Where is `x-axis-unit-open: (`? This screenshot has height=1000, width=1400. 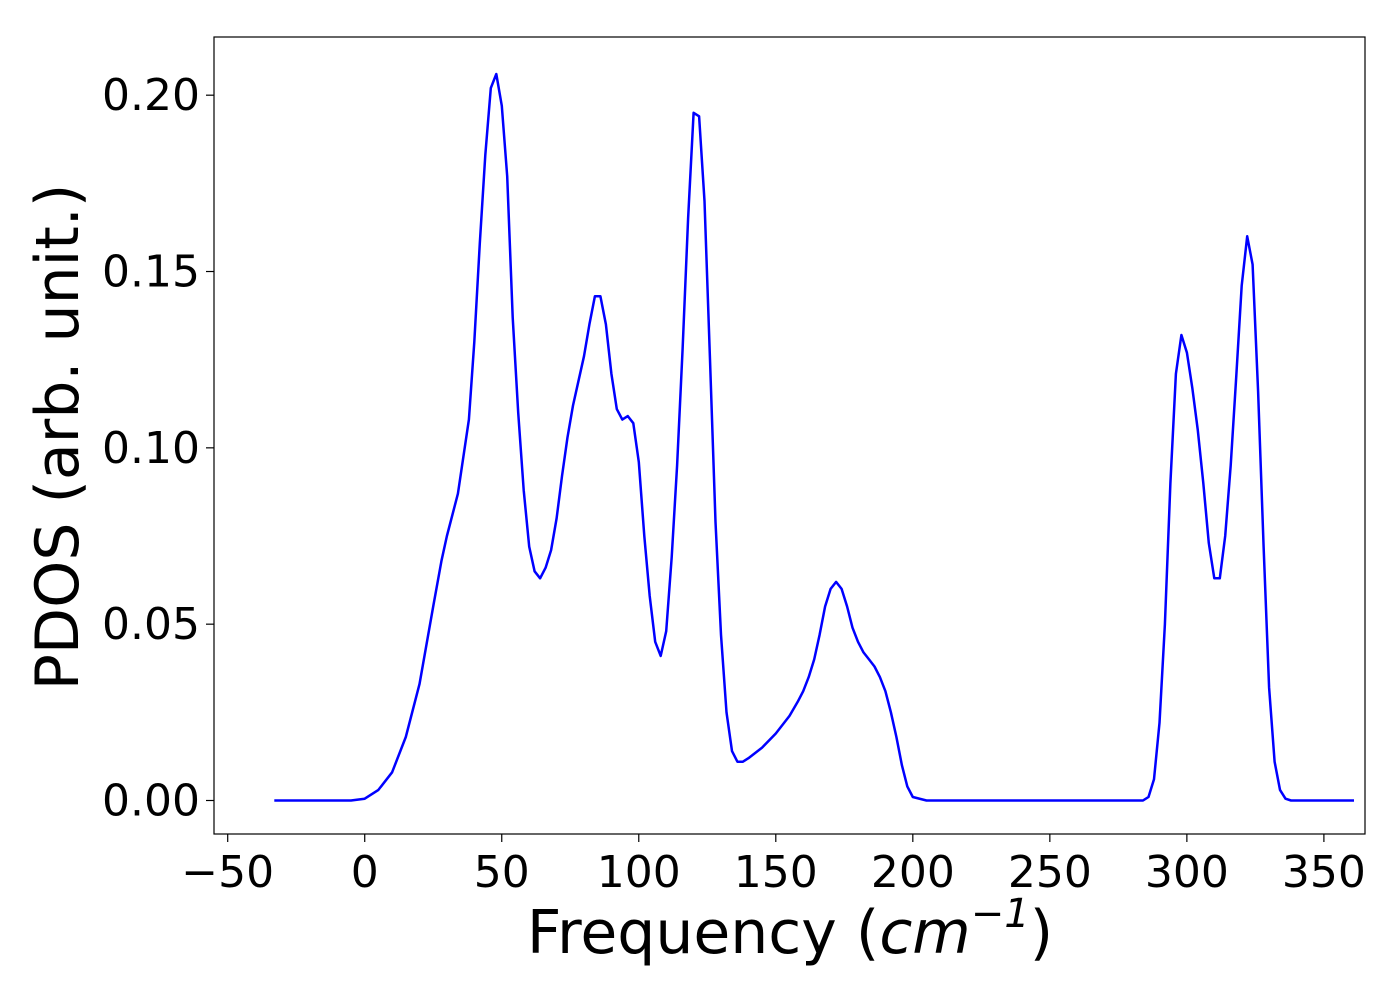 x-axis-unit-open: ( is located at coordinates (867, 933).